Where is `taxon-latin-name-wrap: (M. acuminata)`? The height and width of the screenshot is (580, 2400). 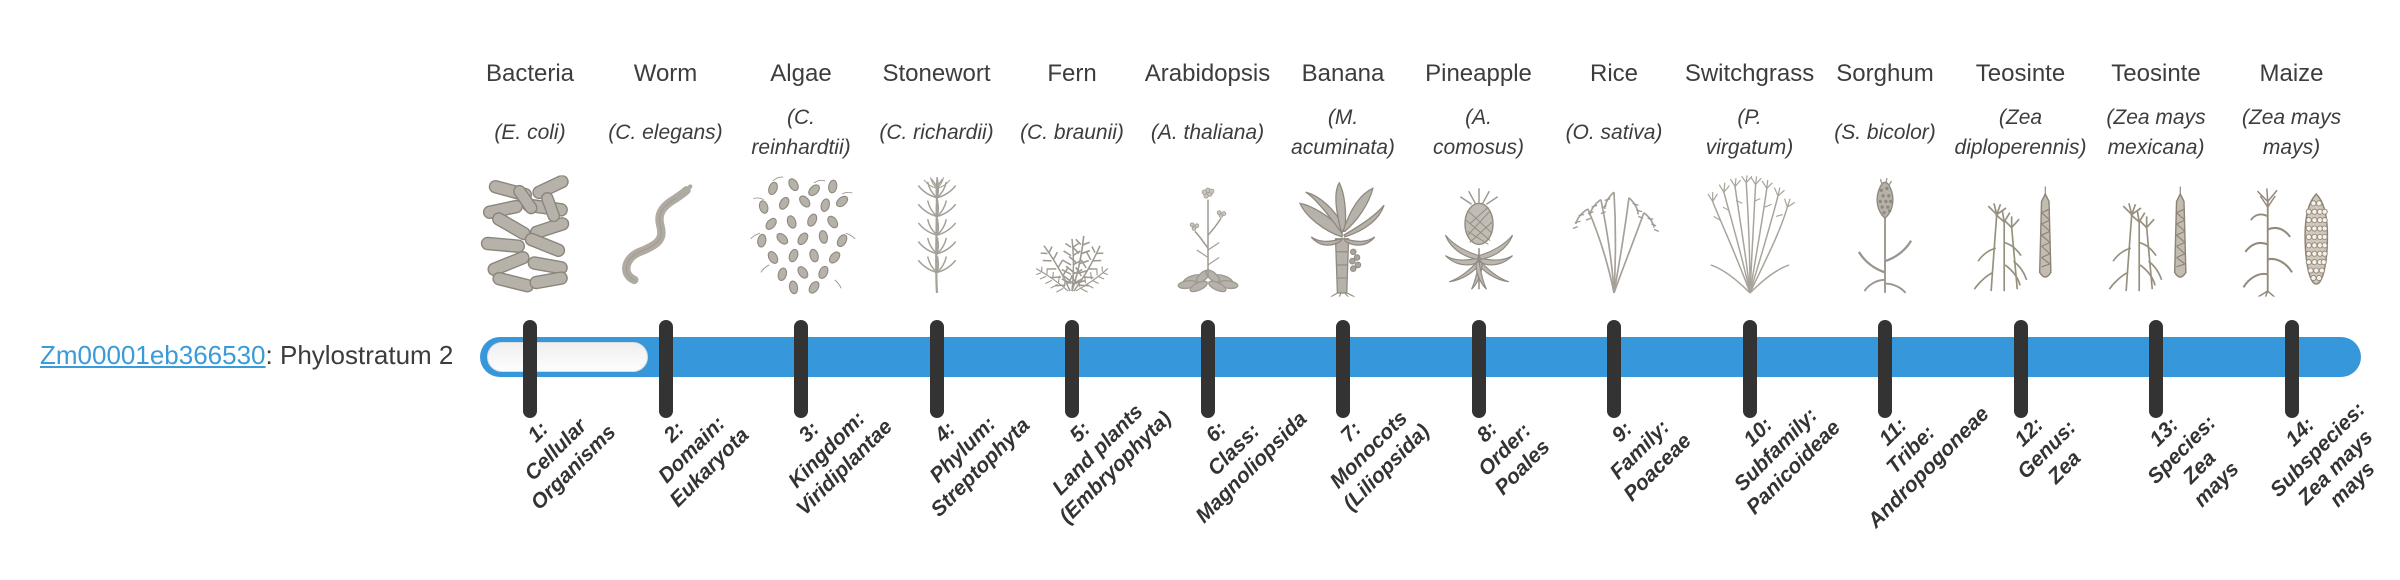
taxon-latin-name-wrap: (M. acuminata) is located at coordinates (1343, 133).